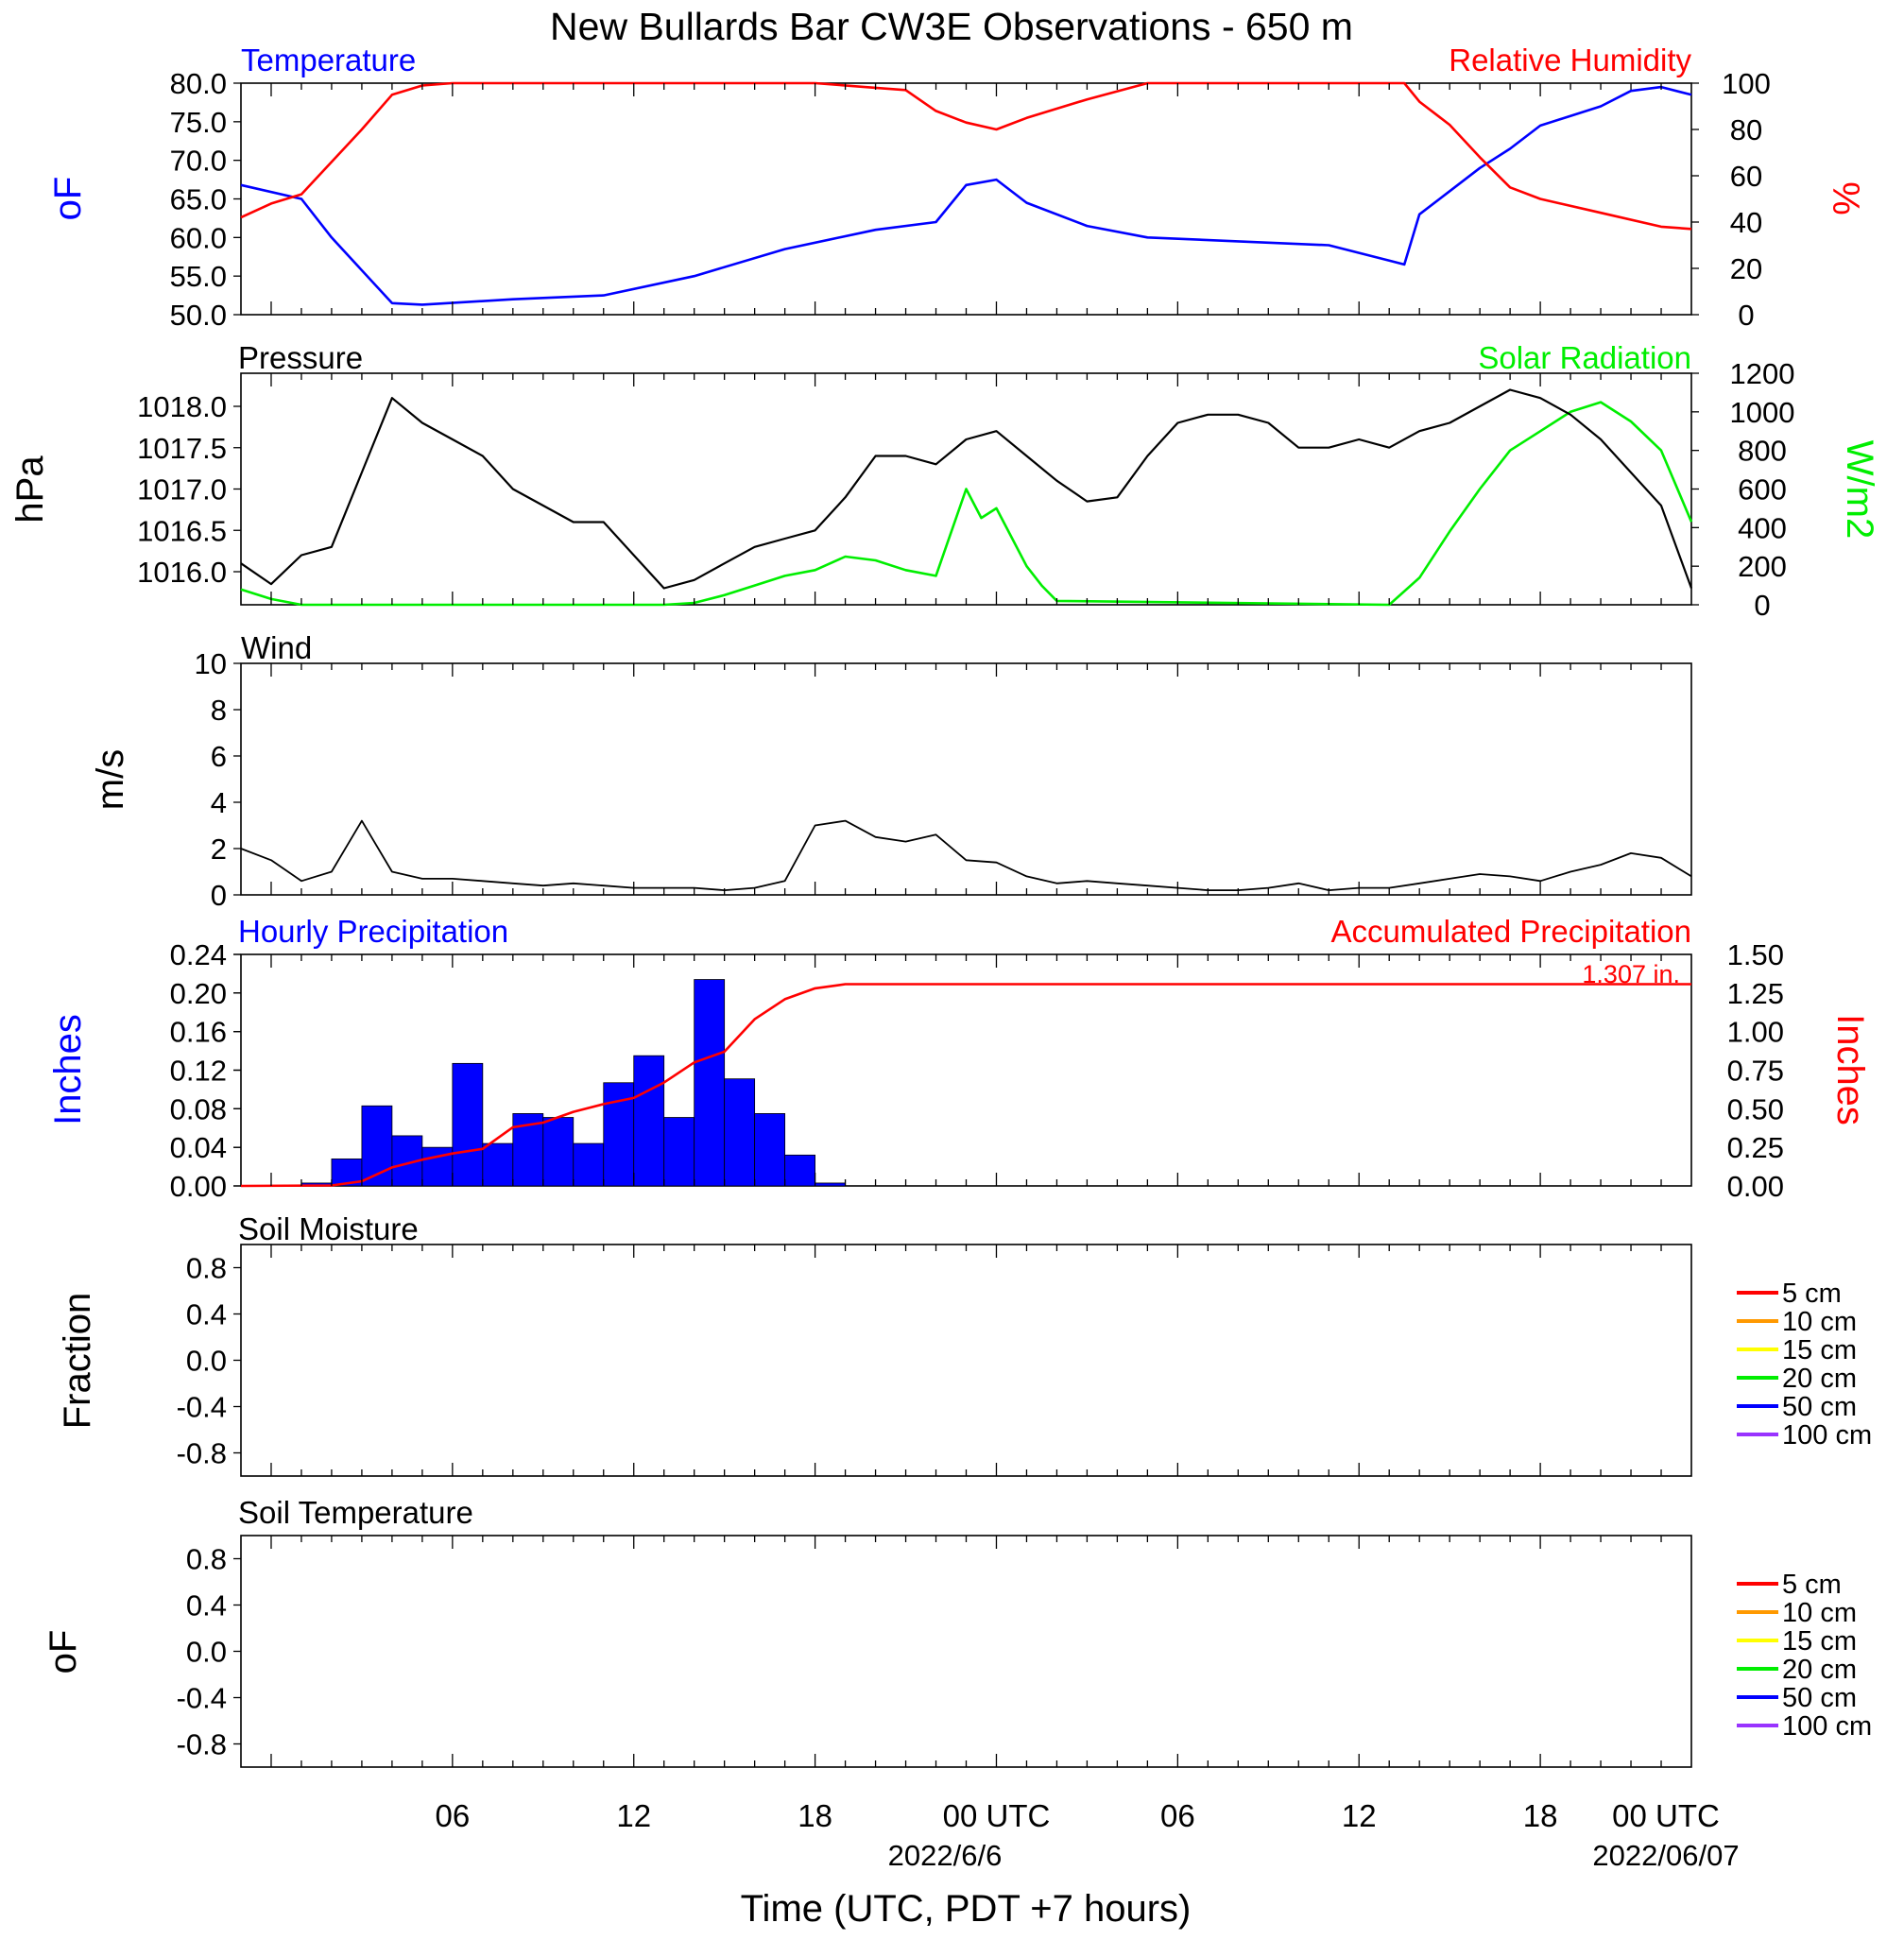 This screenshot has height=1940, width=1904. I want to click on wind-tick-label: 8, so click(219, 710).